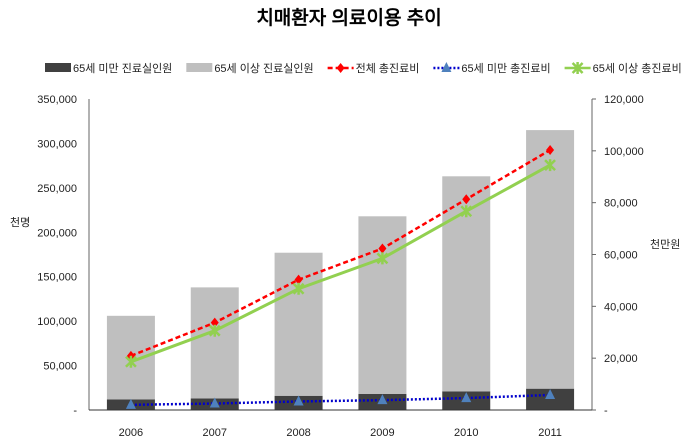 Image resolution: width=699 pixels, height=444 pixels. What do you see at coordinates (665, 244) in the screenshot?
I see `y2-axis-label: 천만원` at bounding box center [665, 244].